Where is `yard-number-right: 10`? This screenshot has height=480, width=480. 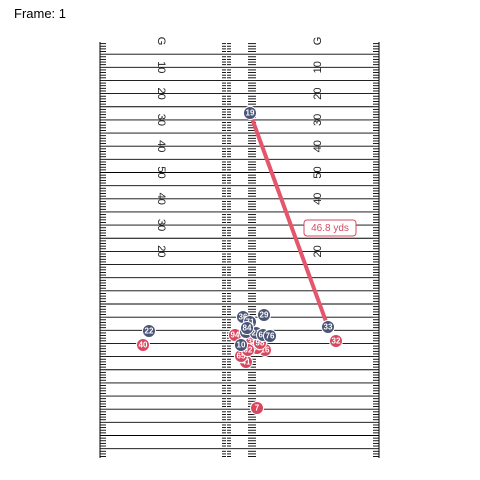
yard-number-right: 10 is located at coordinates (318, 67).